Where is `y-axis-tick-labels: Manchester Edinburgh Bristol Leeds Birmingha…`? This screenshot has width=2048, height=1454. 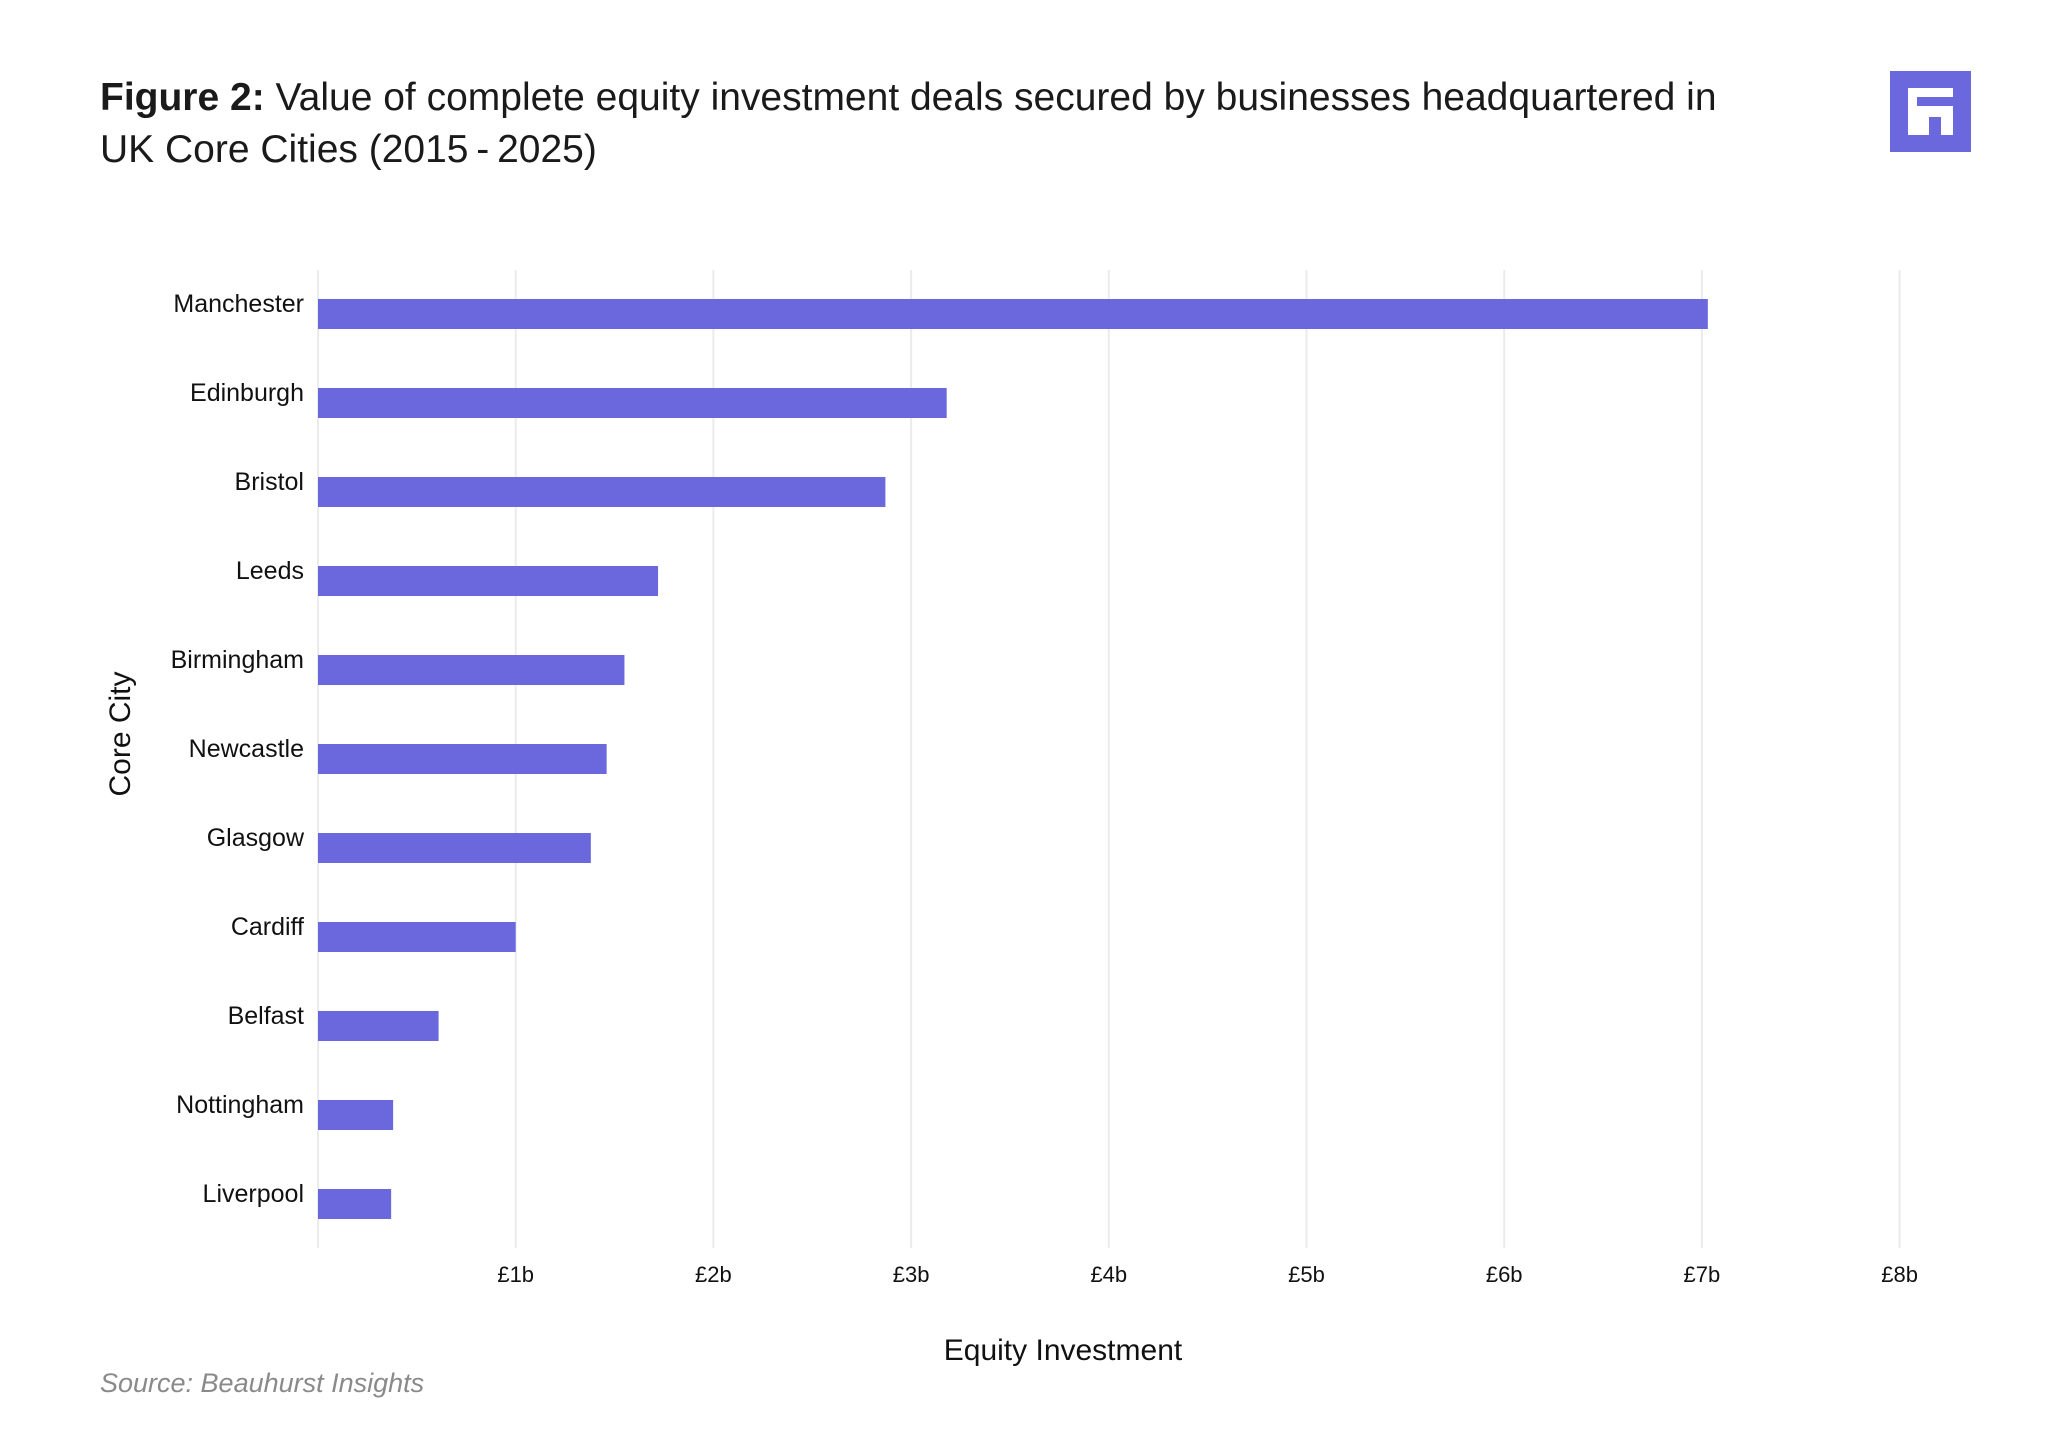
y-axis-tick-labels: Manchester Edinburgh Bristol Leeds Birmingha… is located at coordinates (238, 749).